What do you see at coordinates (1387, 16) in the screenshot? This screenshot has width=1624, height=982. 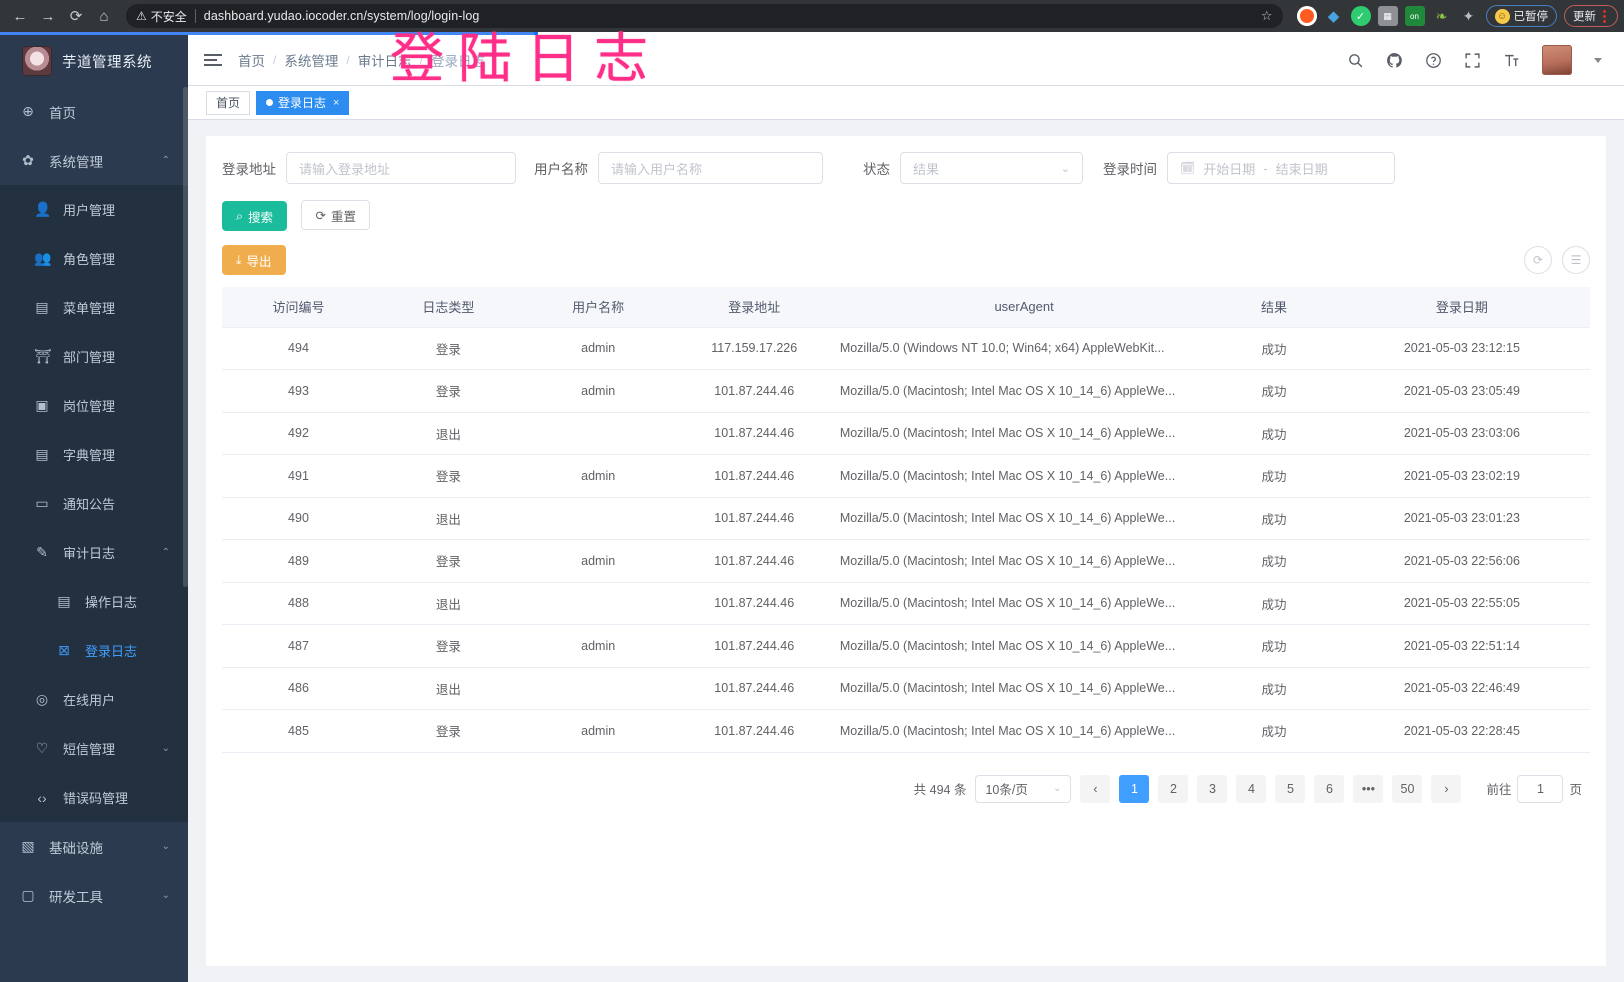 I see `blue-card-extension-icon: ▦` at bounding box center [1387, 16].